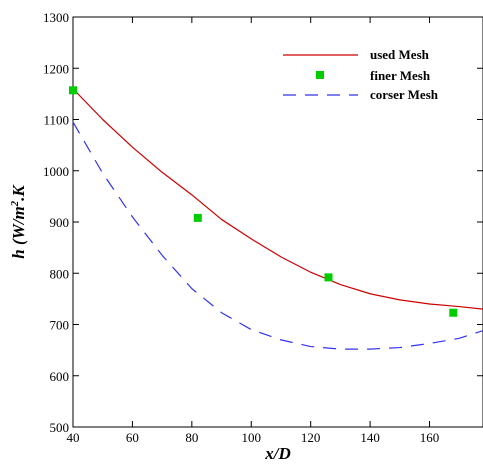 This screenshot has height=465, width=483. Describe the element at coordinates (400, 75) in the screenshot. I see `legend-label-finer-mesh: finer Mesh` at that location.